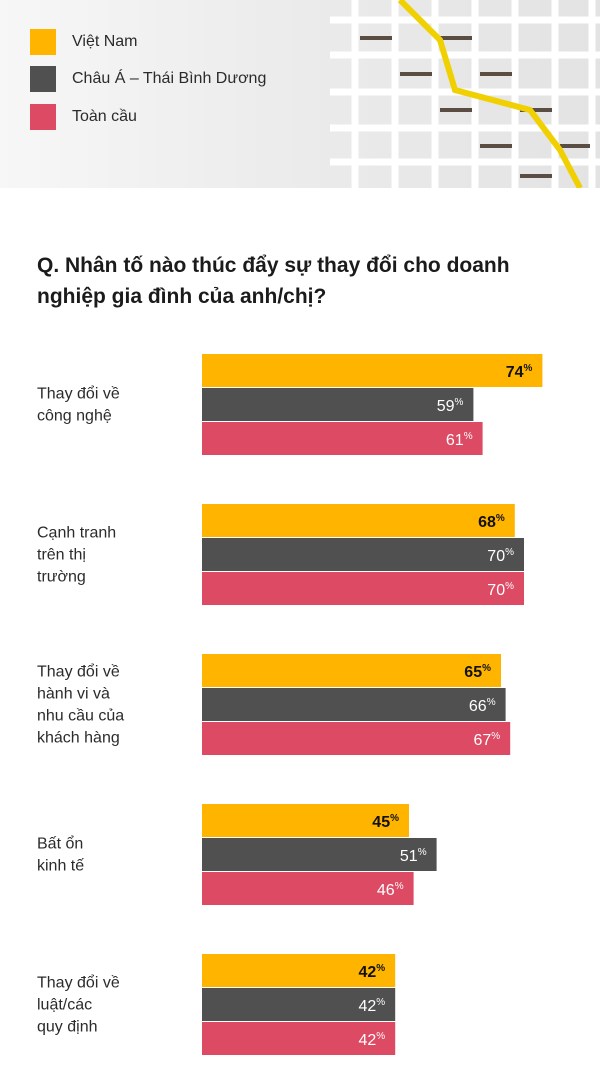 The image size is (600, 1066). I want to click on legend-label: Châu Á – Thái Bình Dương, so click(169, 78).